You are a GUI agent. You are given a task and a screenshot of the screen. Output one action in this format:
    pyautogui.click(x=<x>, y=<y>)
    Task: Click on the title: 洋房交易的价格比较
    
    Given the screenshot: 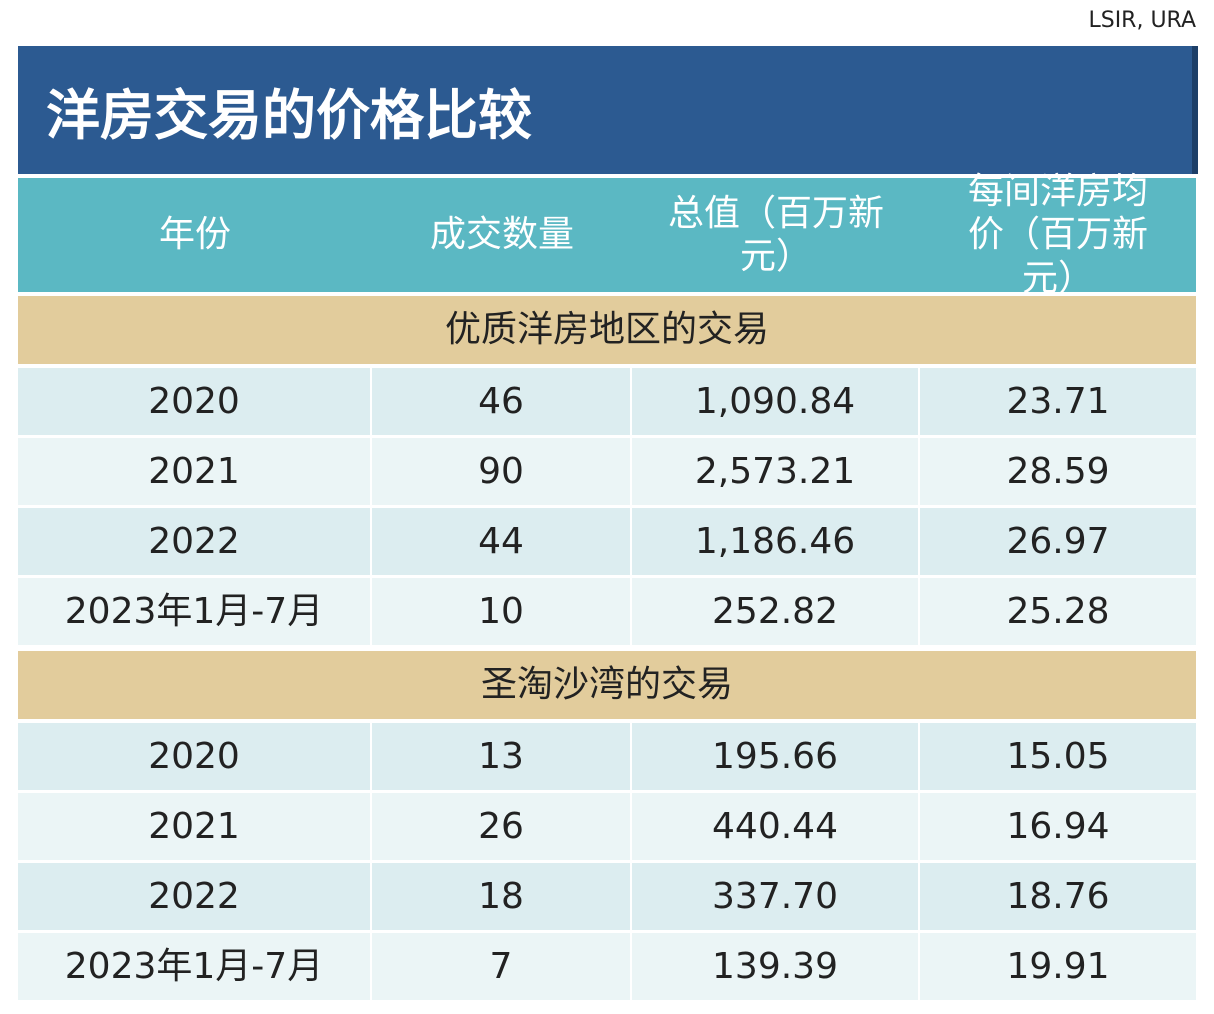 What is the action you would take?
    pyautogui.click(x=608, y=110)
    